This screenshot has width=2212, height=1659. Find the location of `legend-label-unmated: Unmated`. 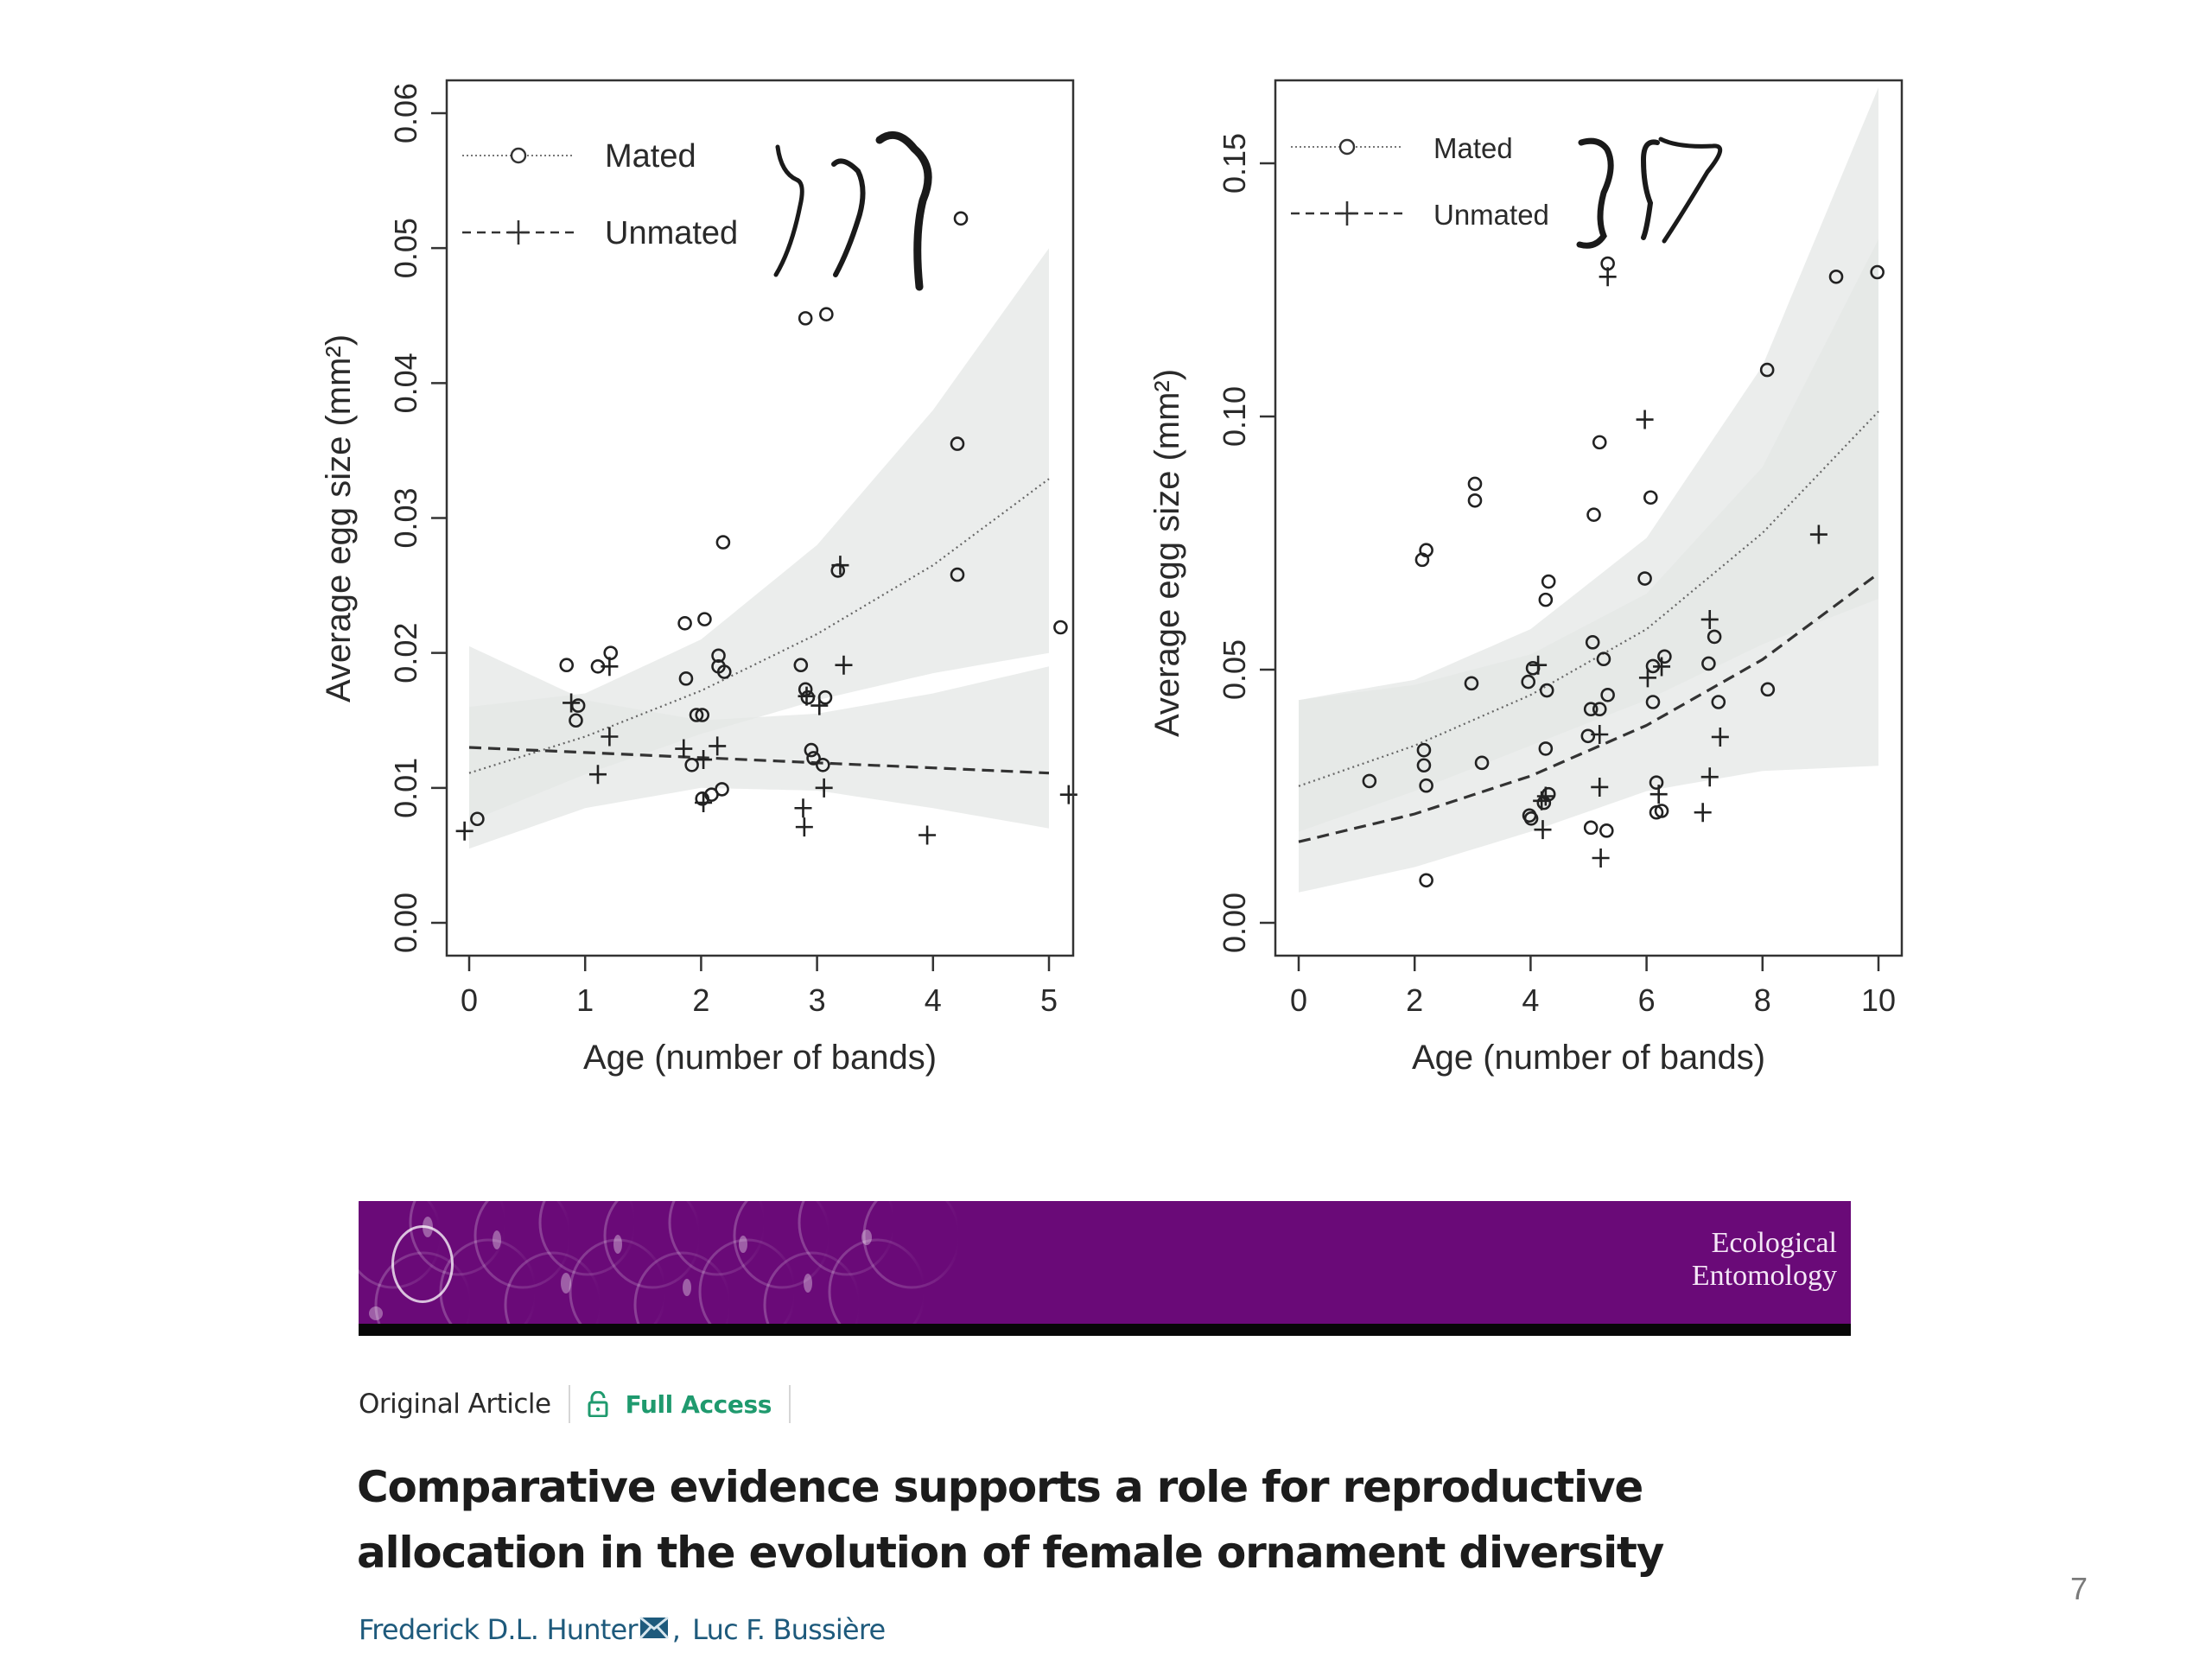

legend-label-unmated: Unmated is located at coordinates (1491, 215).